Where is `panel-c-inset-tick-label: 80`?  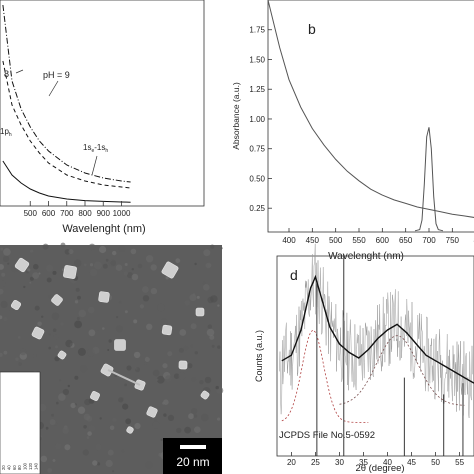 panel-c-inset-tick-label: 80 is located at coordinates (19, 467).